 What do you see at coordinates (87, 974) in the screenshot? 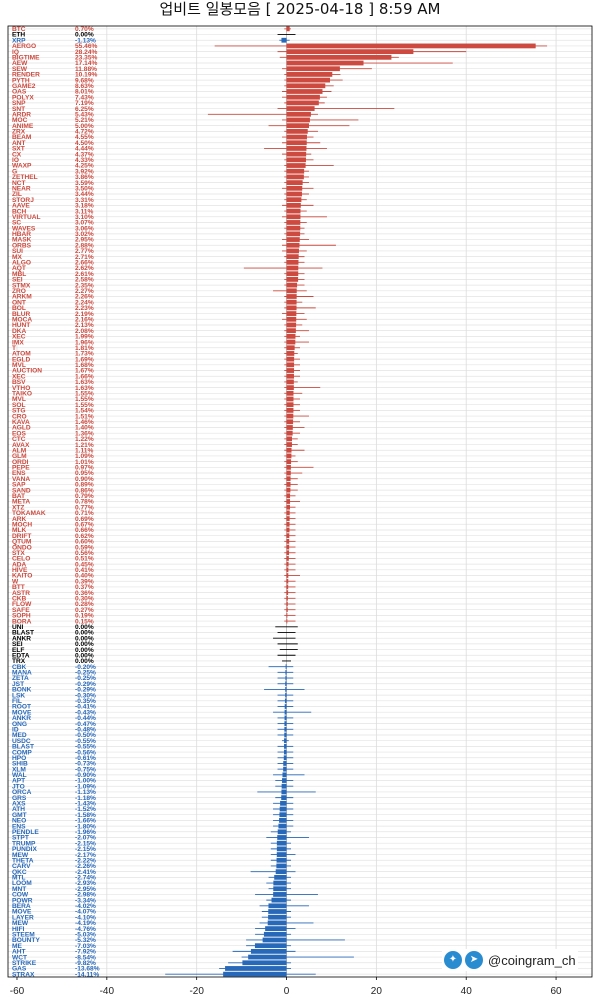
I see `value-label: -14.11%` at bounding box center [87, 974].